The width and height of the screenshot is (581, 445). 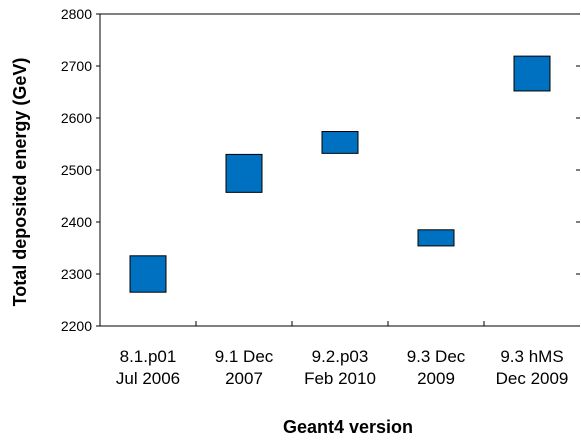 I want to click on x-category-label: Jul 2006, so click(x=148, y=378).